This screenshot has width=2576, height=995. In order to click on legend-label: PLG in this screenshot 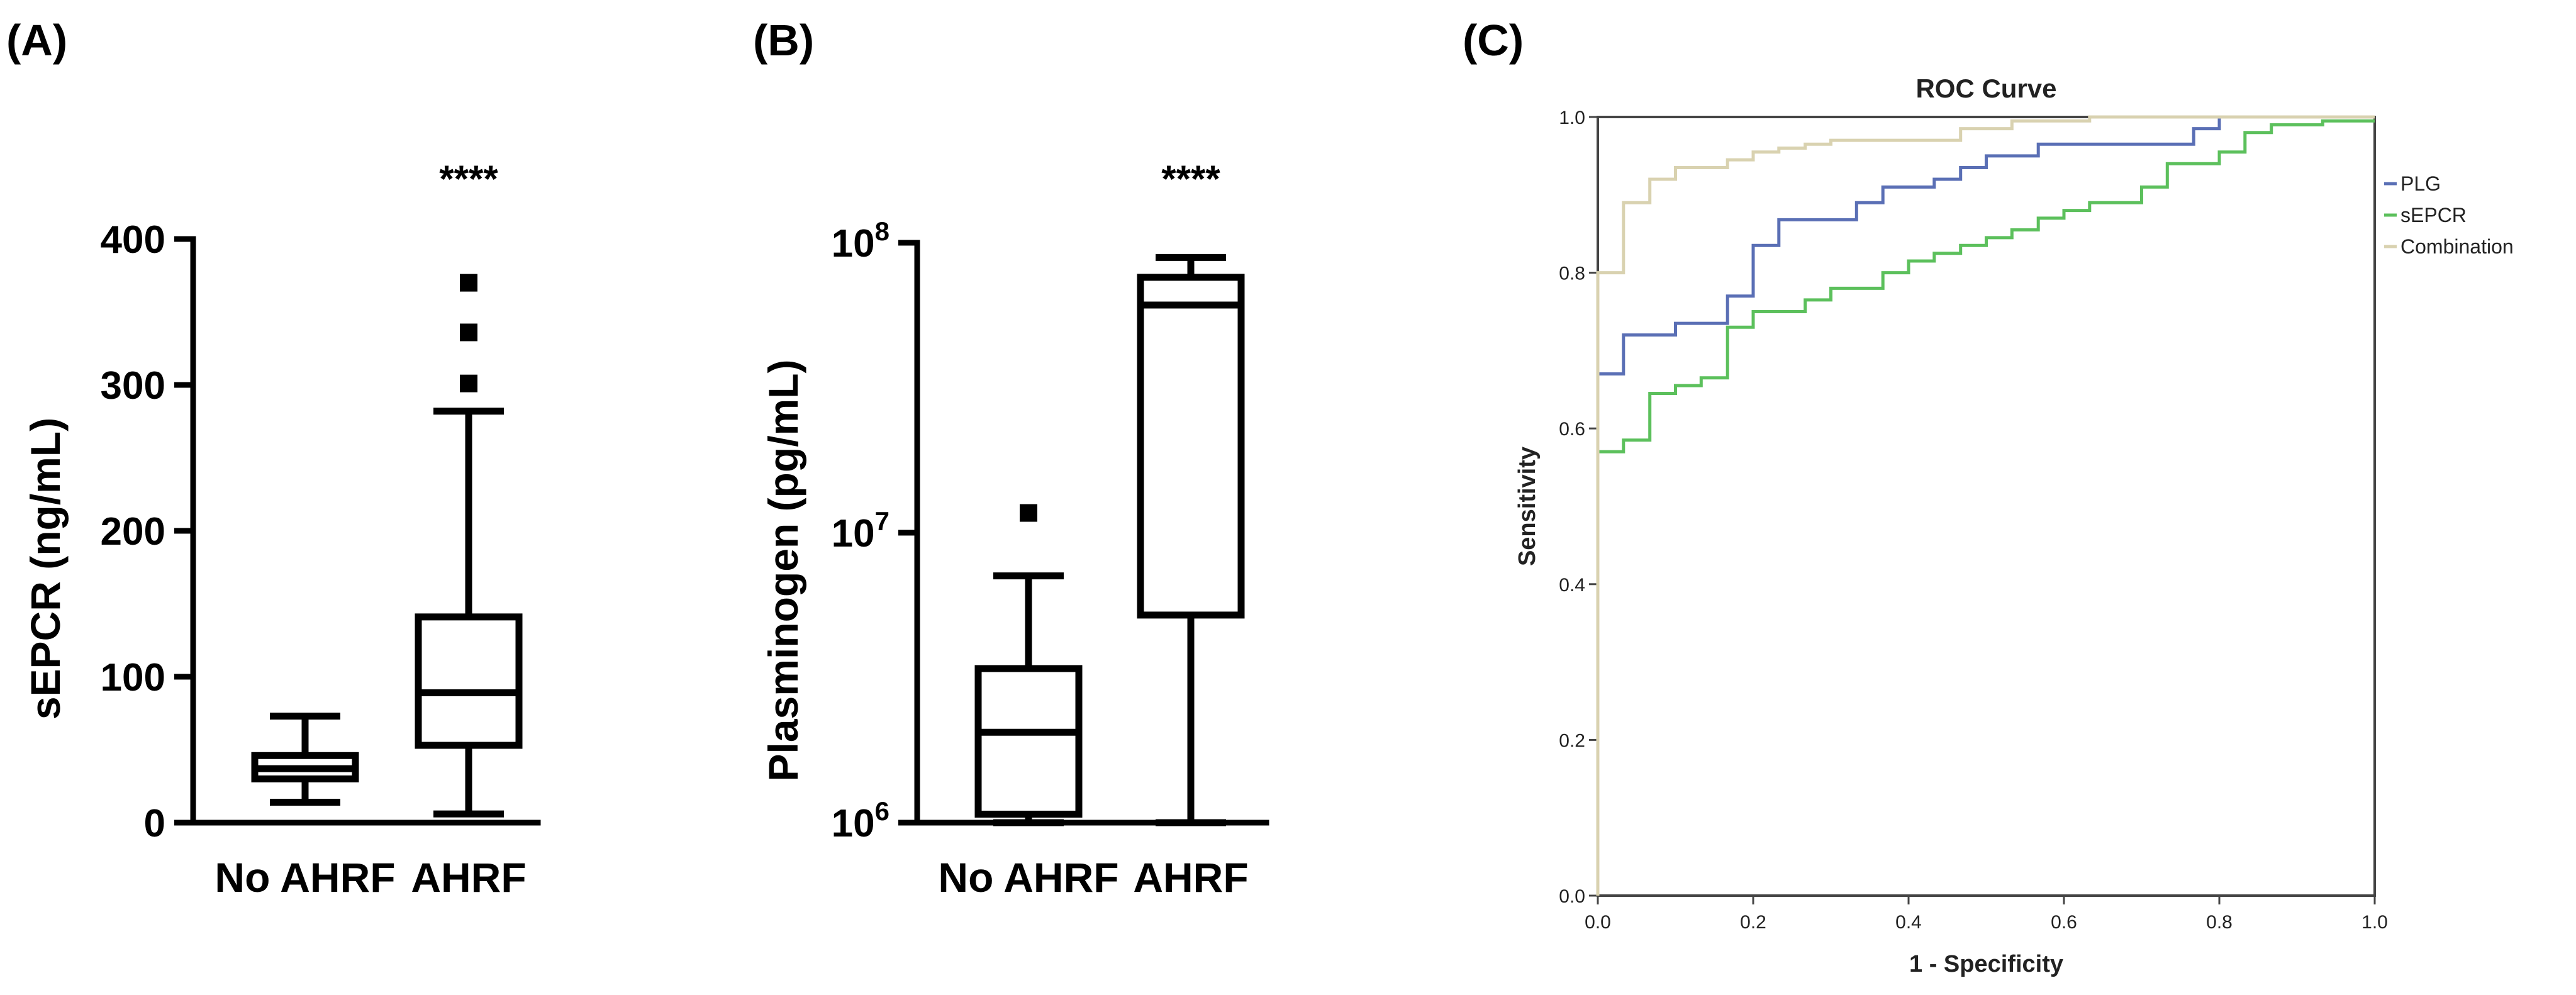, I will do `click(2420, 183)`.